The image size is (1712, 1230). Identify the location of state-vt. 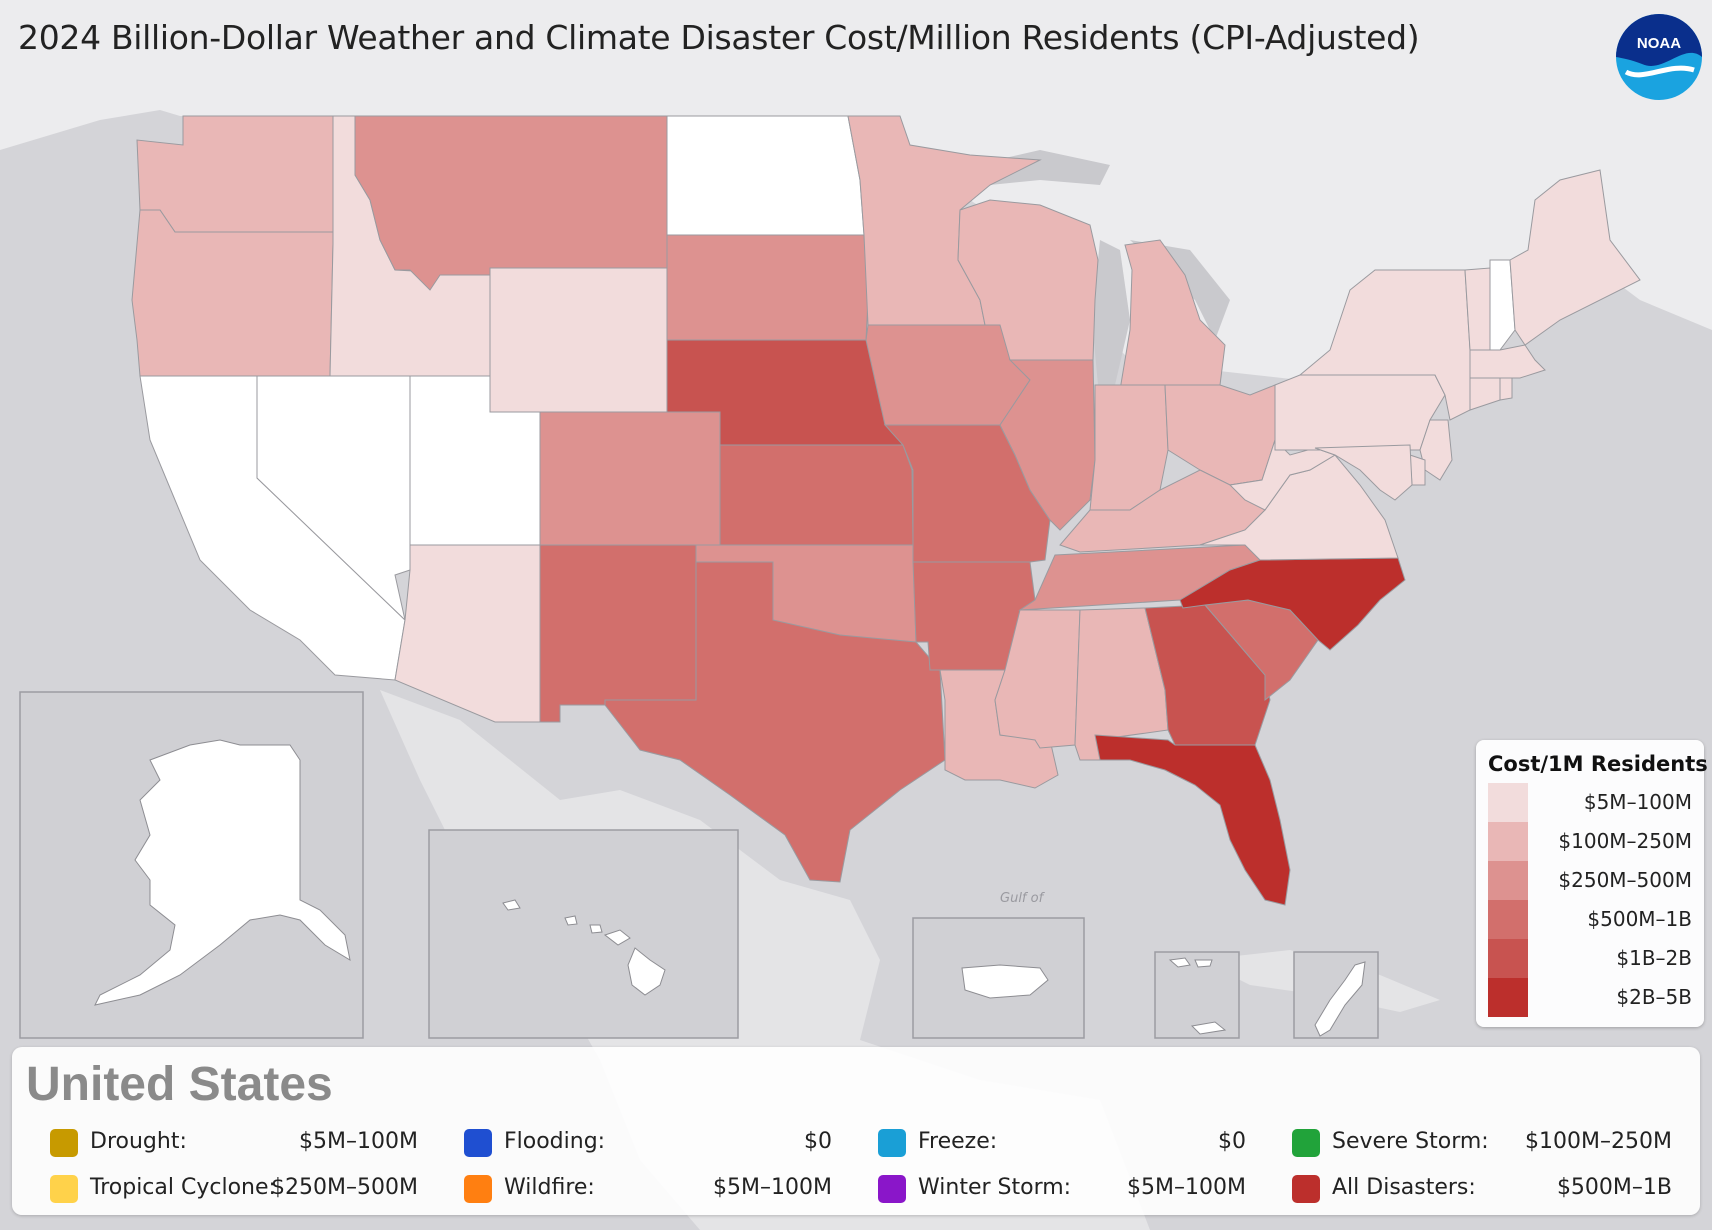
(1477, 309).